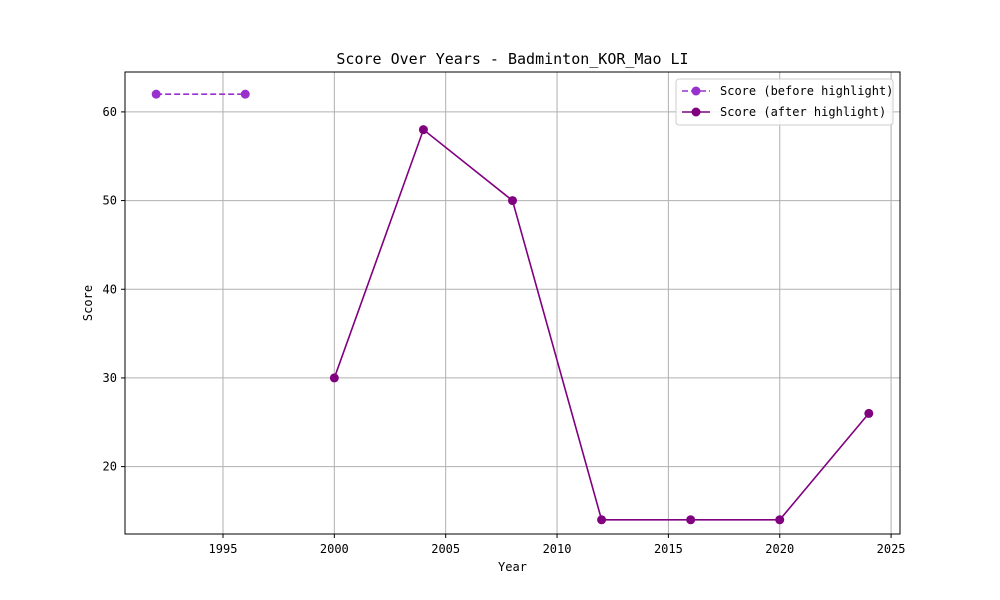 Image resolution: width=1000 pixels, height=600 pixels. I want to click on chart-title: Score Over Years - Badminton_KOR_Mao LI, so click(512, 59).